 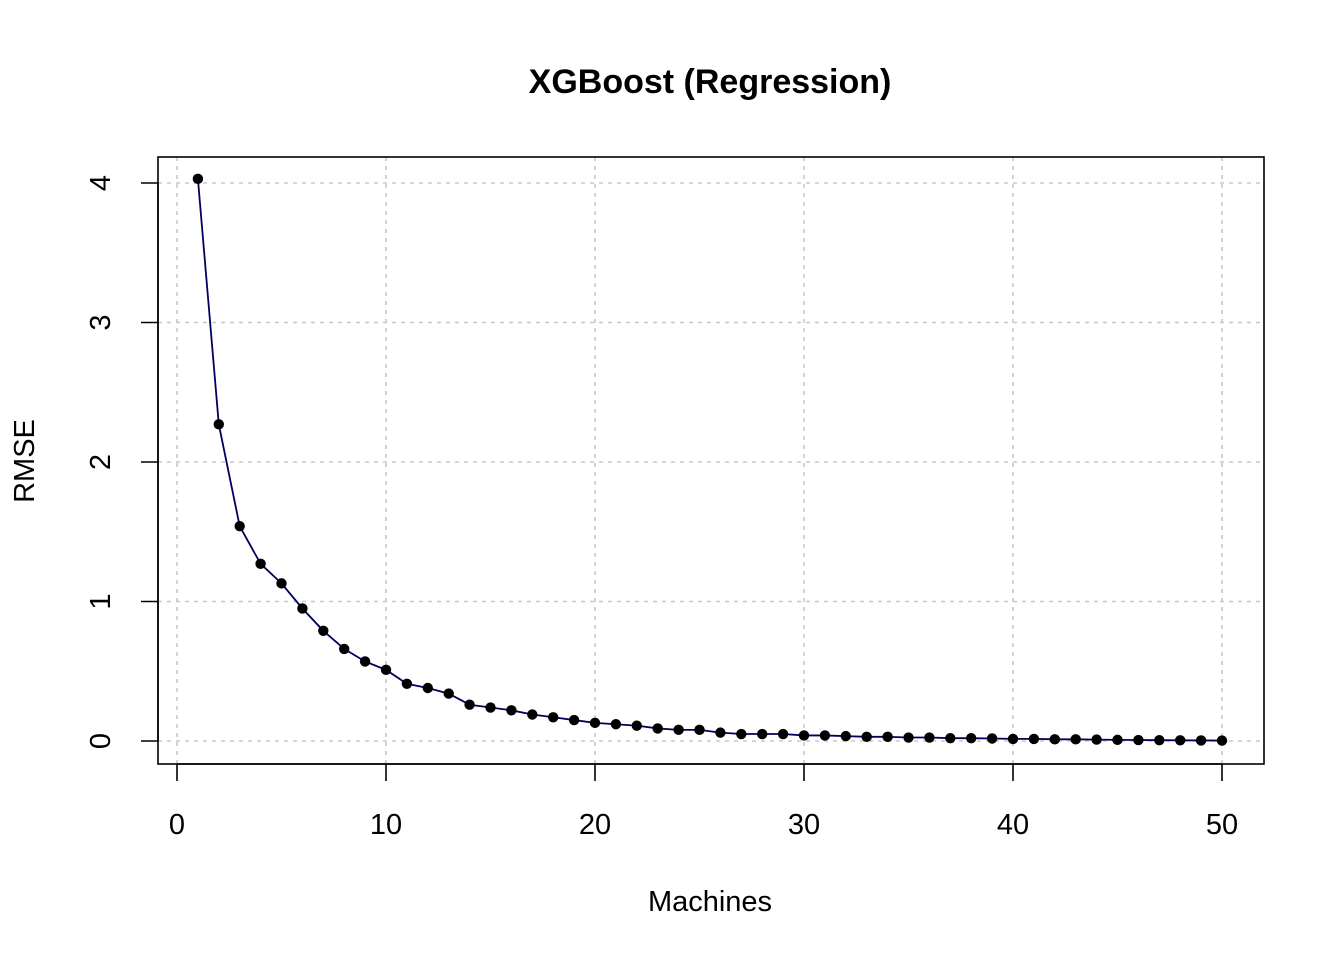 I want to click on y-tick-label: 4, so click(x=101, y=183).